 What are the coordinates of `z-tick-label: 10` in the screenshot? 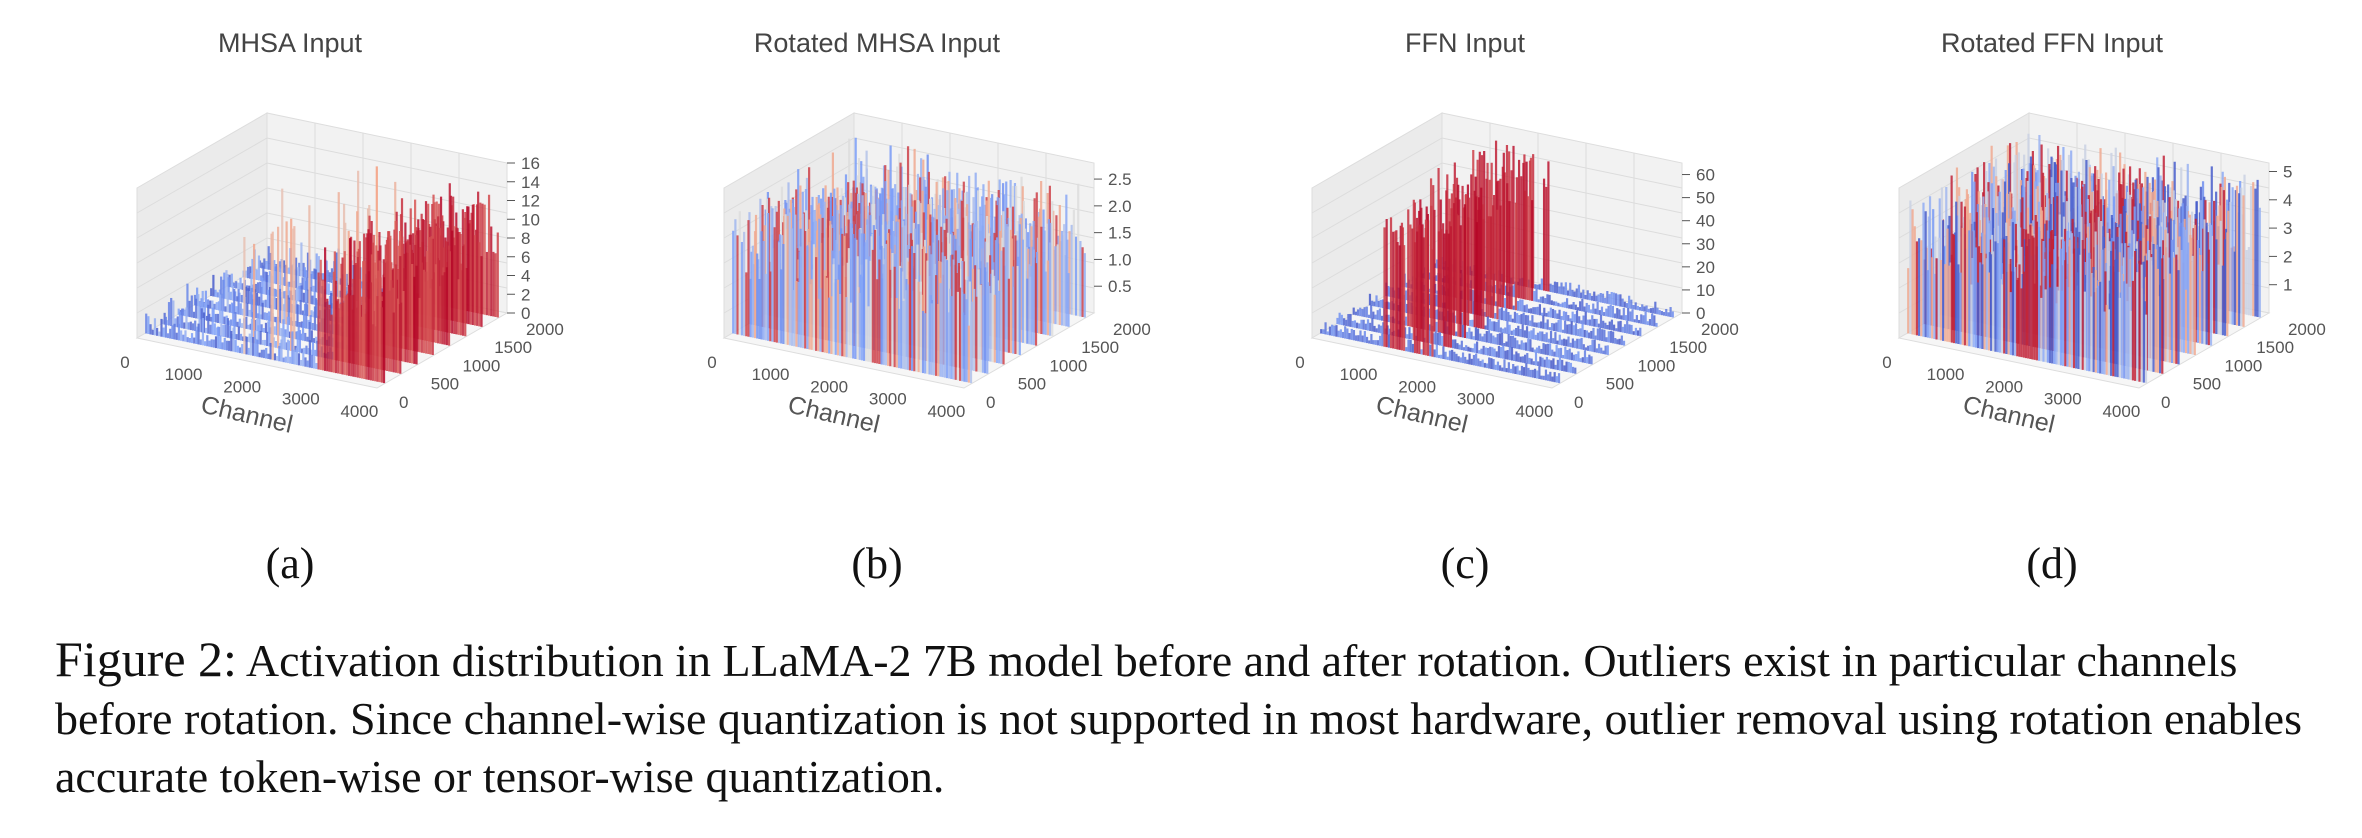 It's located at (530, 219).